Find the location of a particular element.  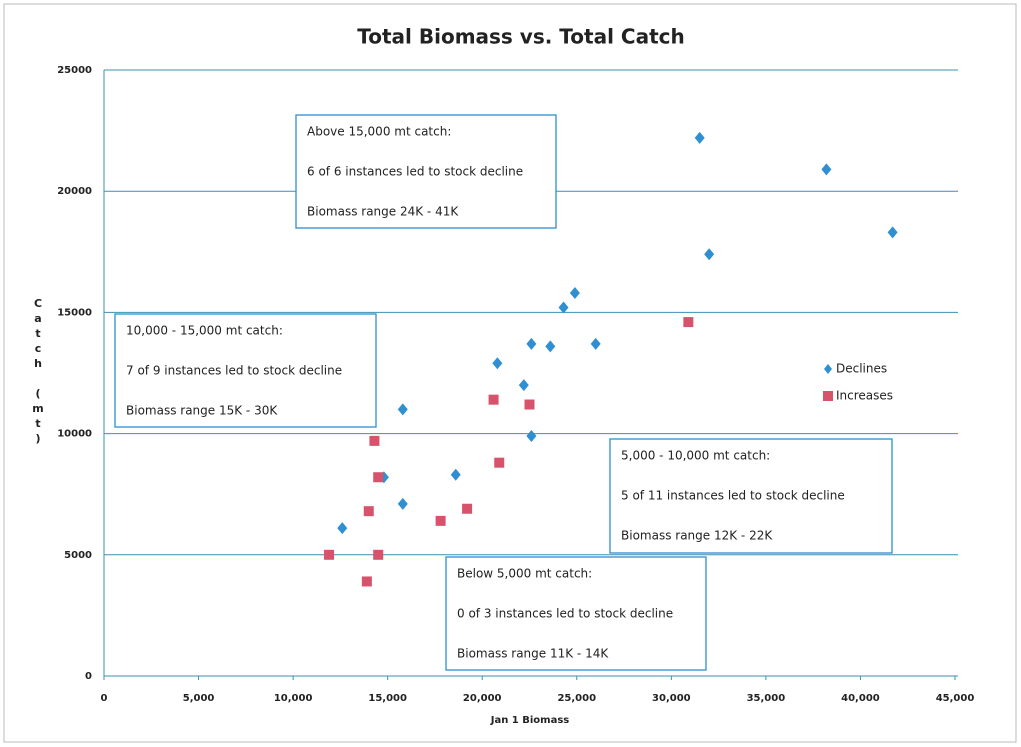

chart-title: Total Biomass vs. Total Catch is located at coordinates (520, 37).